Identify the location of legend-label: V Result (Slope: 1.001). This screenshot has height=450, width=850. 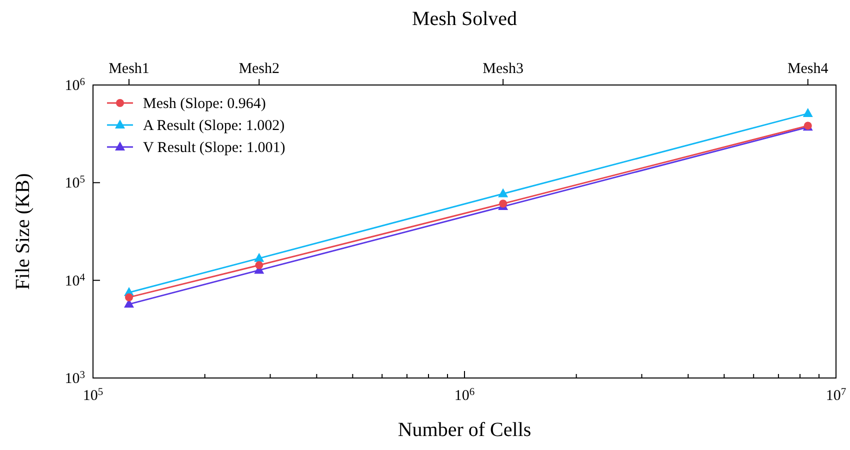
(214, 148).